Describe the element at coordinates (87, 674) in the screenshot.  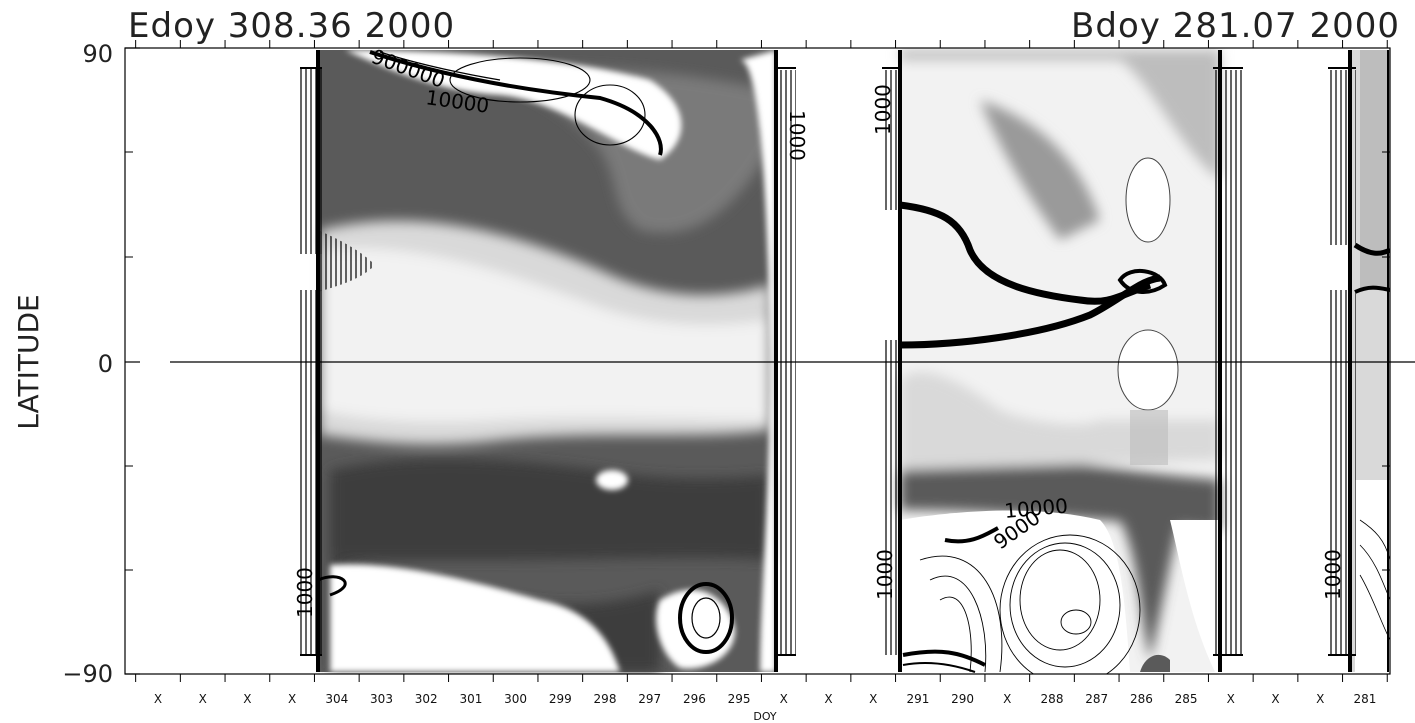
I see `y-tick-label: −90` at that location.